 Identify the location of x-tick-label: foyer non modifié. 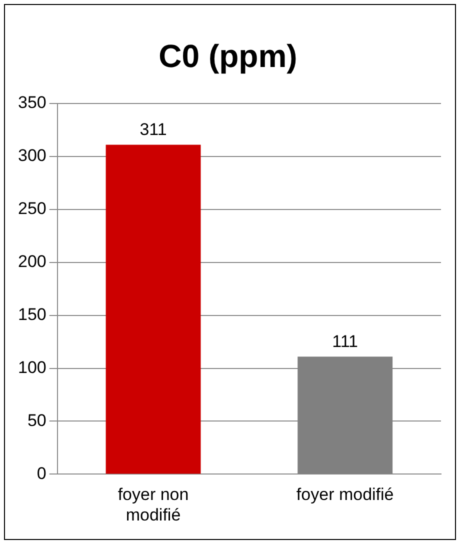
(153, 504).